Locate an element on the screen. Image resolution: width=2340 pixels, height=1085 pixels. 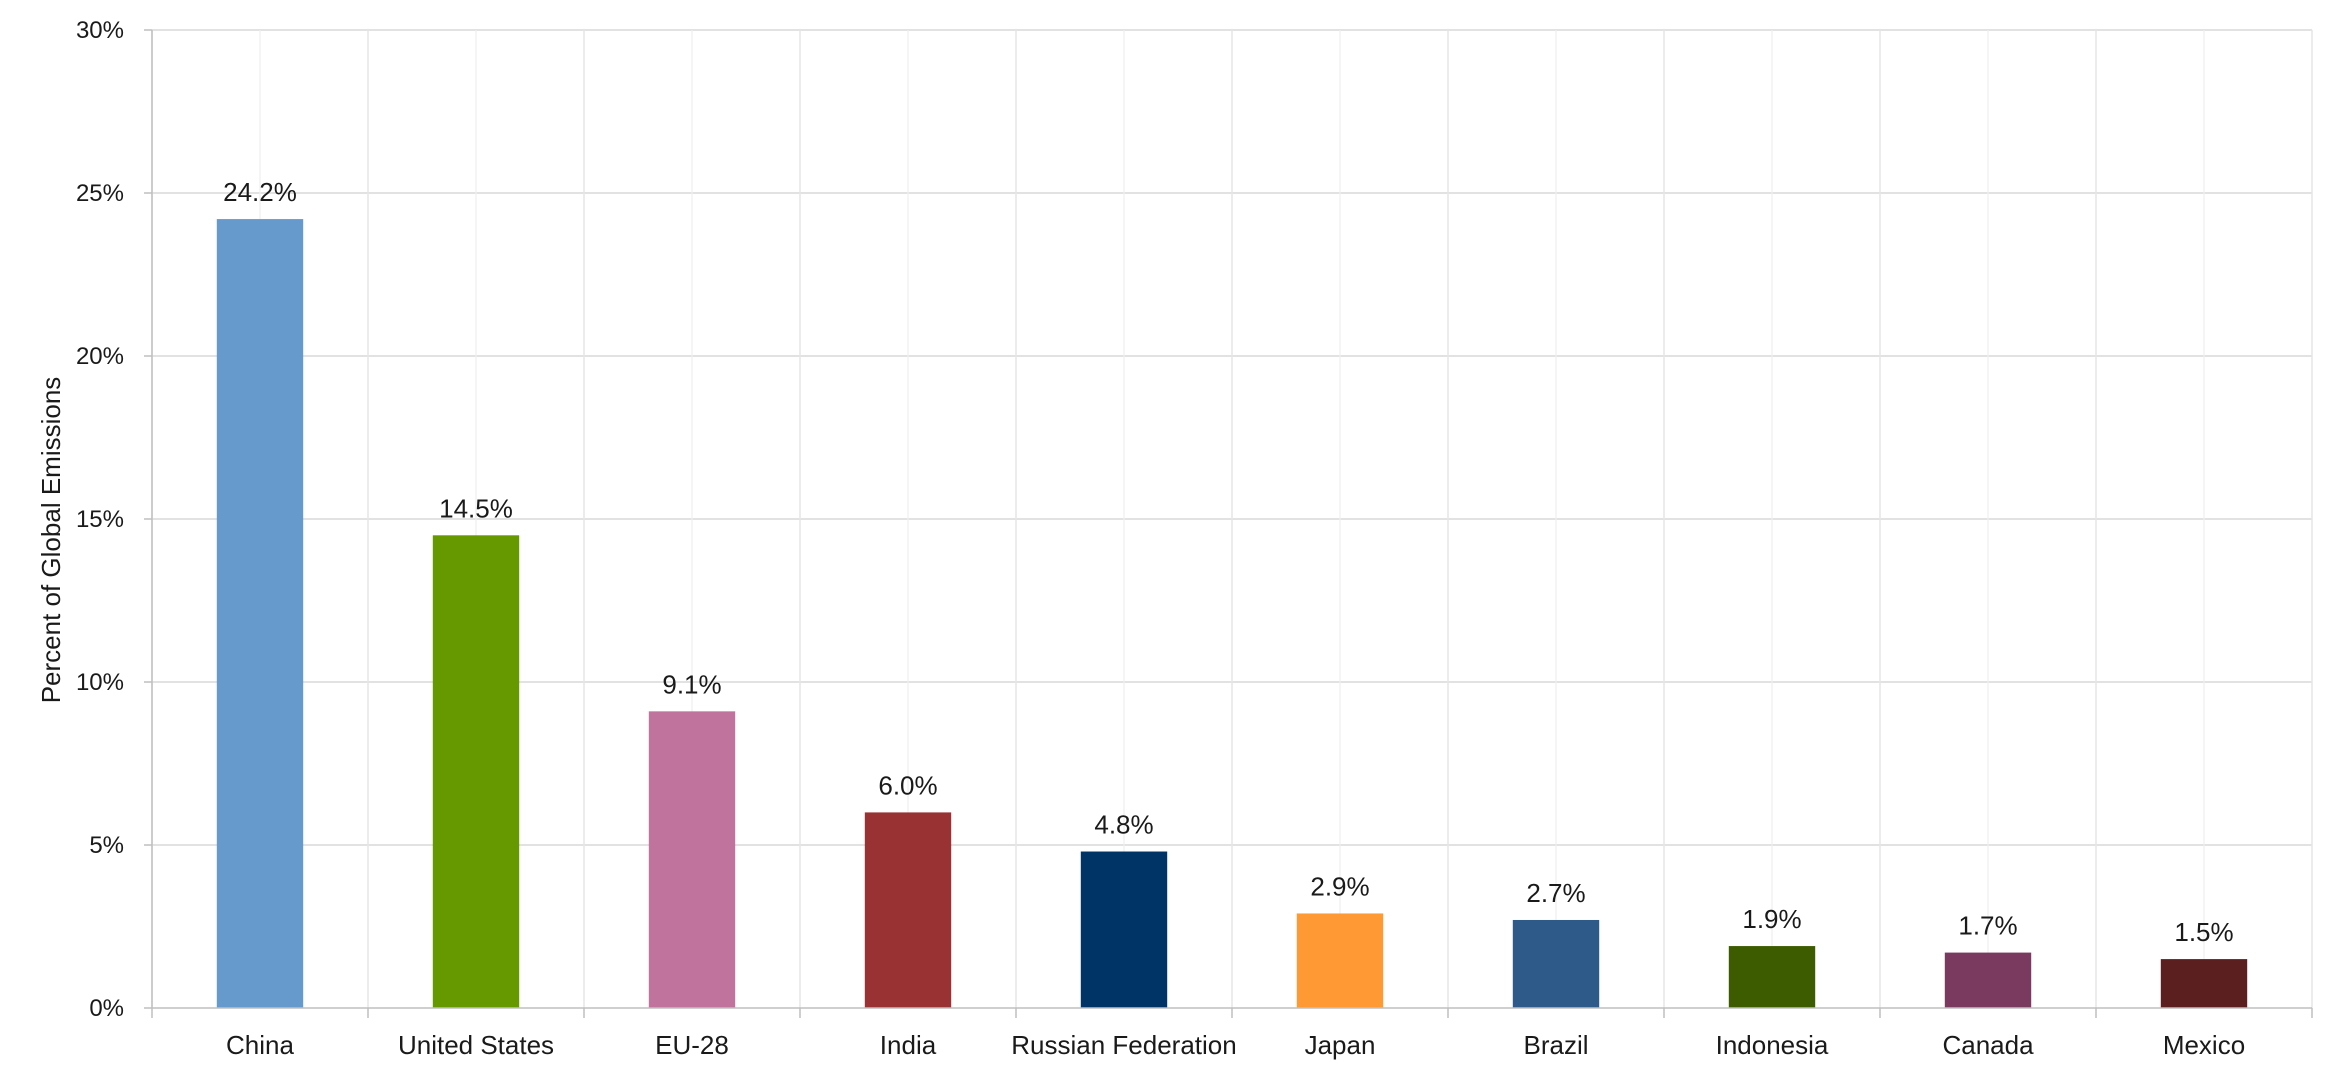
data-label: 24.2% is located at coordinates (260, 192).